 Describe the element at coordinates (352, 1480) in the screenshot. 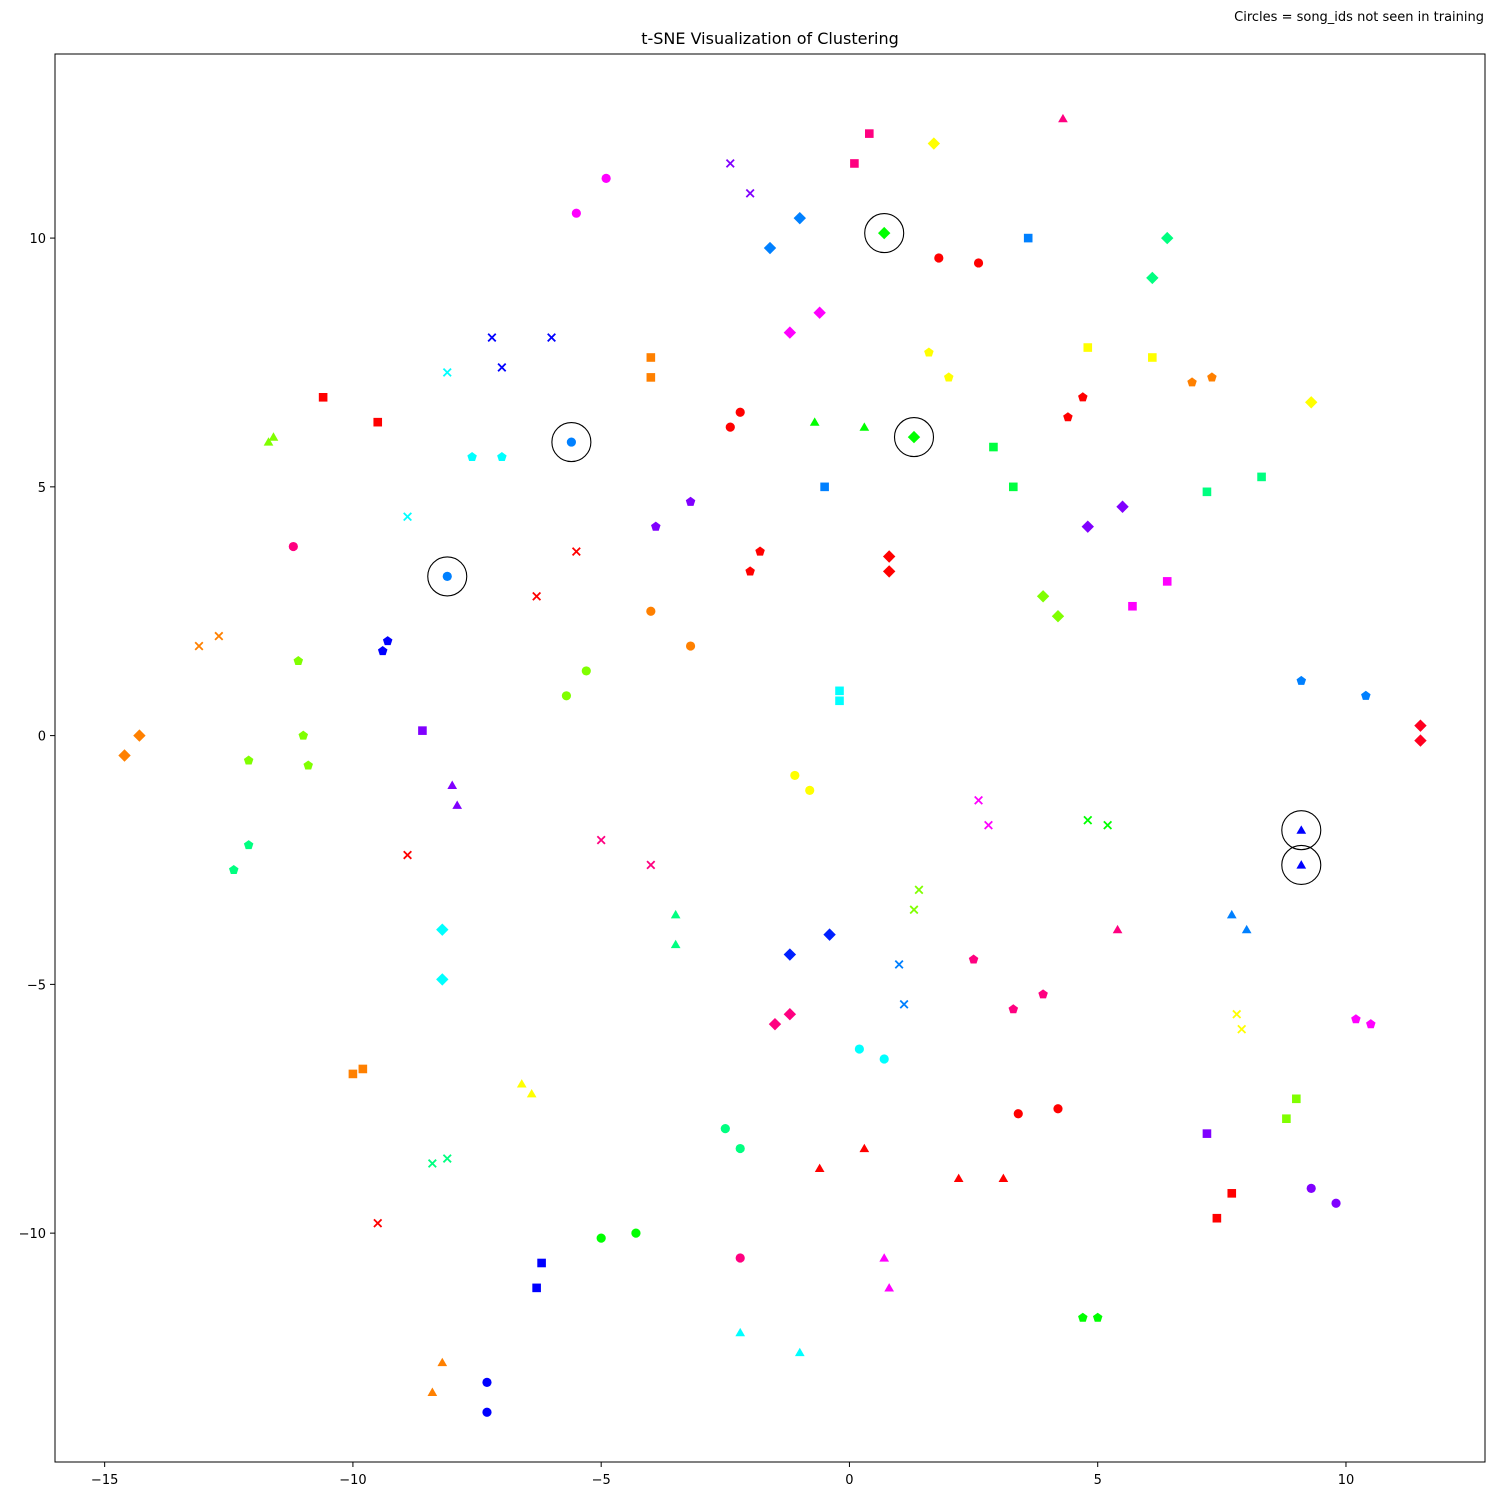

I see `x-tick-label: −10` at that location.